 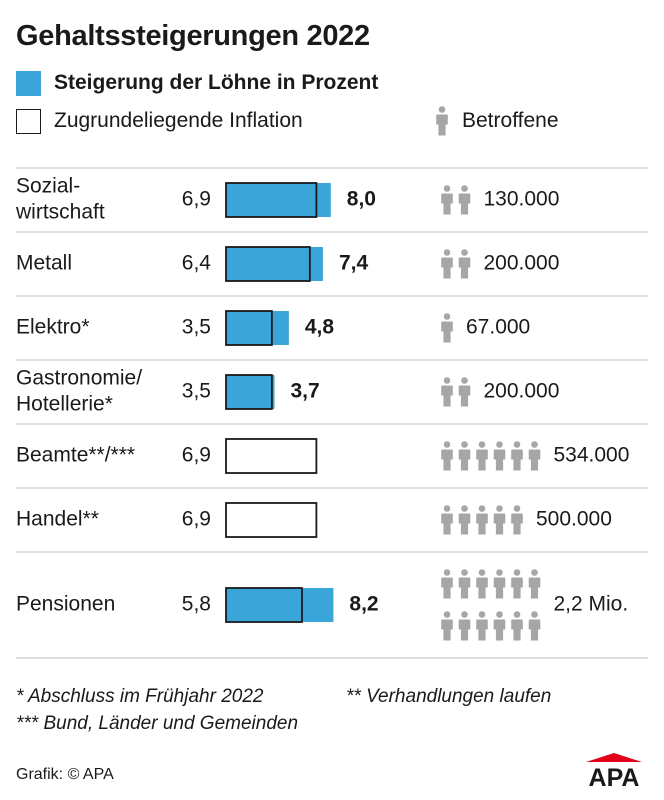 I want to click on affected-value: 2,2 Mio., so click(x=591, y=604).